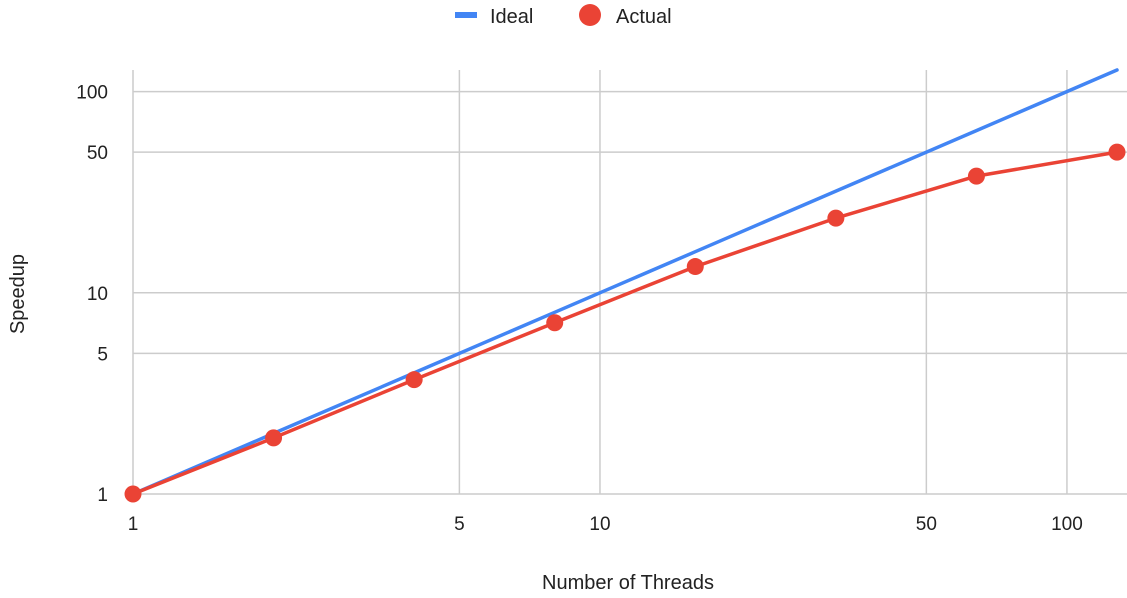  Describe the element at coordinates (92, 93) in the screenshot. I see `y-tick-label: 100` at that location.